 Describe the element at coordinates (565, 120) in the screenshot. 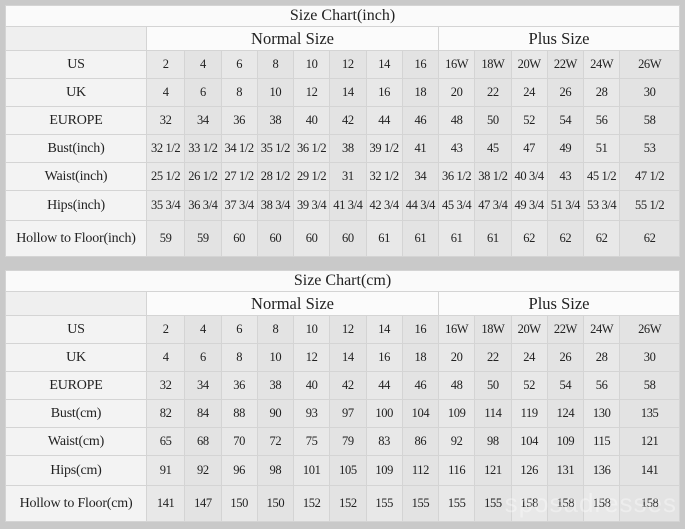

I see `size-cell: 54` at that location.